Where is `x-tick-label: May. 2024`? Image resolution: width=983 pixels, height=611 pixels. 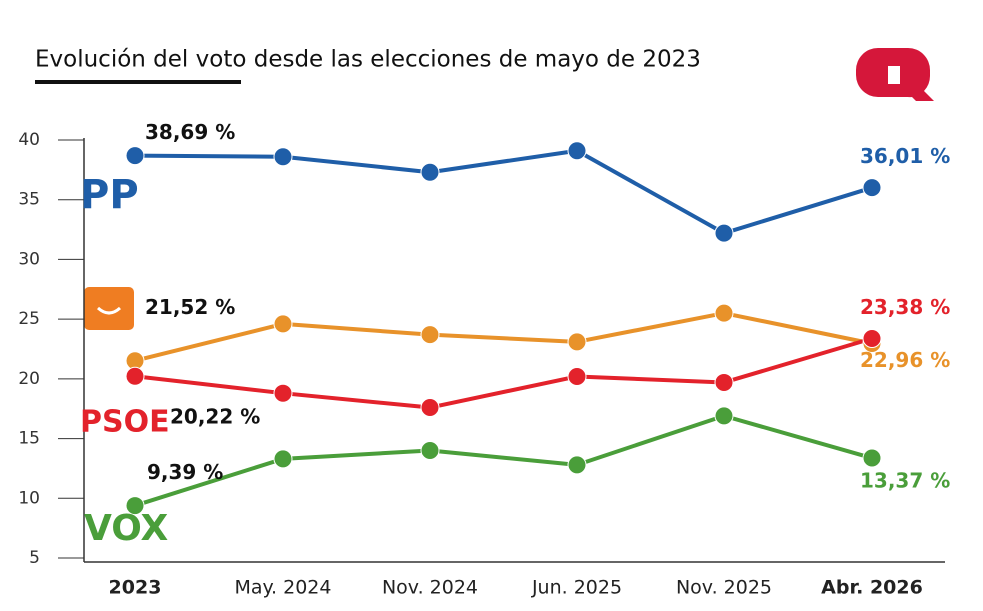
x-tick-label: May. 2024 is located at coordinates (282, 588).